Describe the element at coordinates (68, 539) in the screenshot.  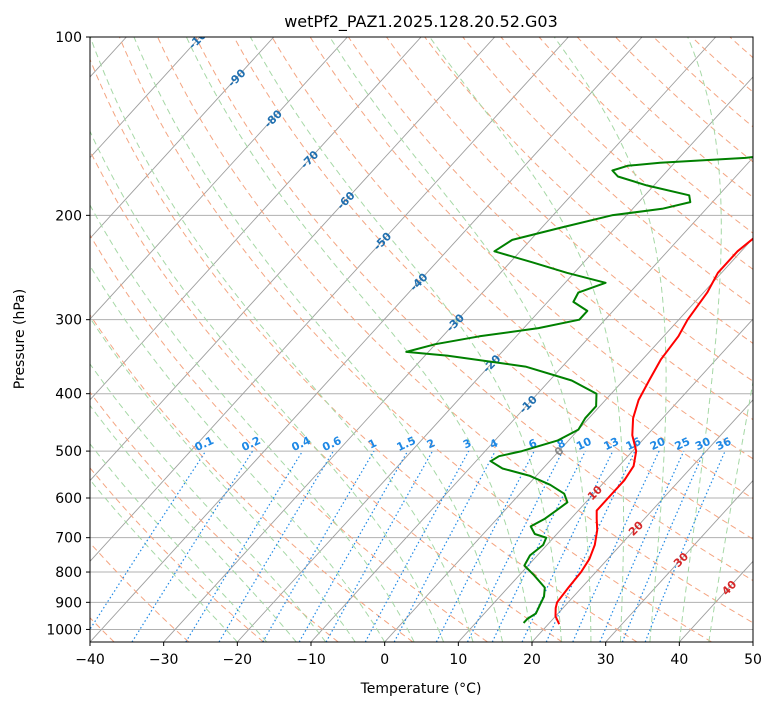
I see `y-tick-label: 700` at that location.